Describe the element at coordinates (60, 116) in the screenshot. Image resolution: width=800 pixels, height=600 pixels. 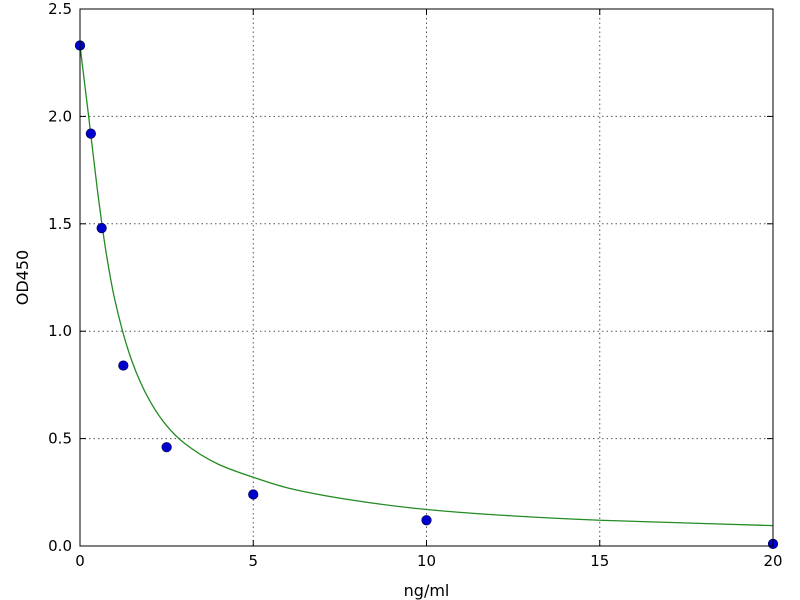
I see `y-tick-label: 2.0` at that location.